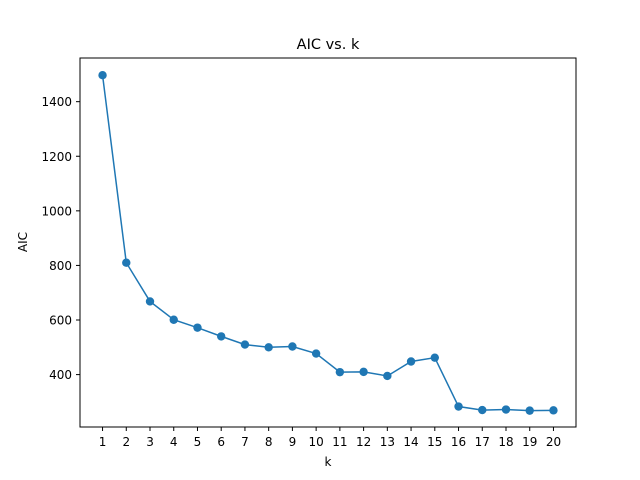 The width and height of the screenshot is (640, 480). I want to click on x-tick-label: 17, so click(482, 442).